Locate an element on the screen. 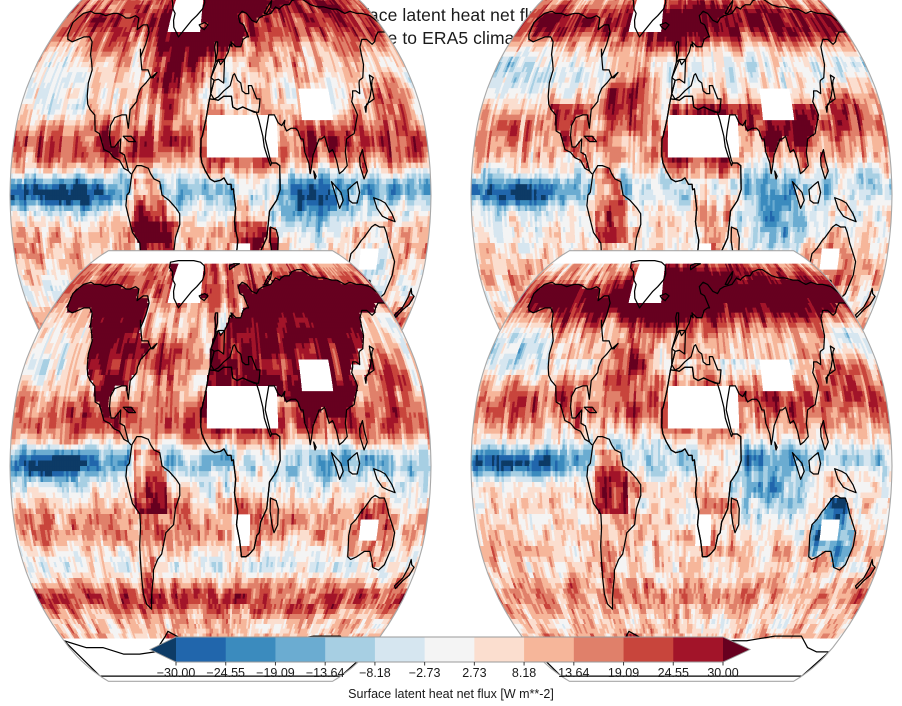 The image size is (902, 706). colorbar-tick-label: −13.64 is located at coordinates (325, 673).